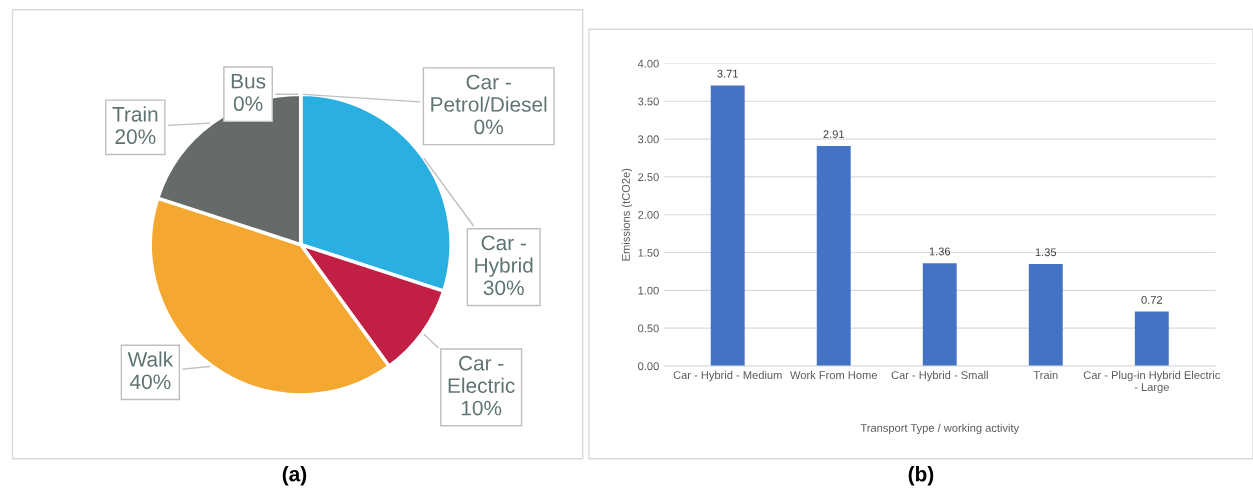  I want to click on data-label: 40%, so click(150, 382).